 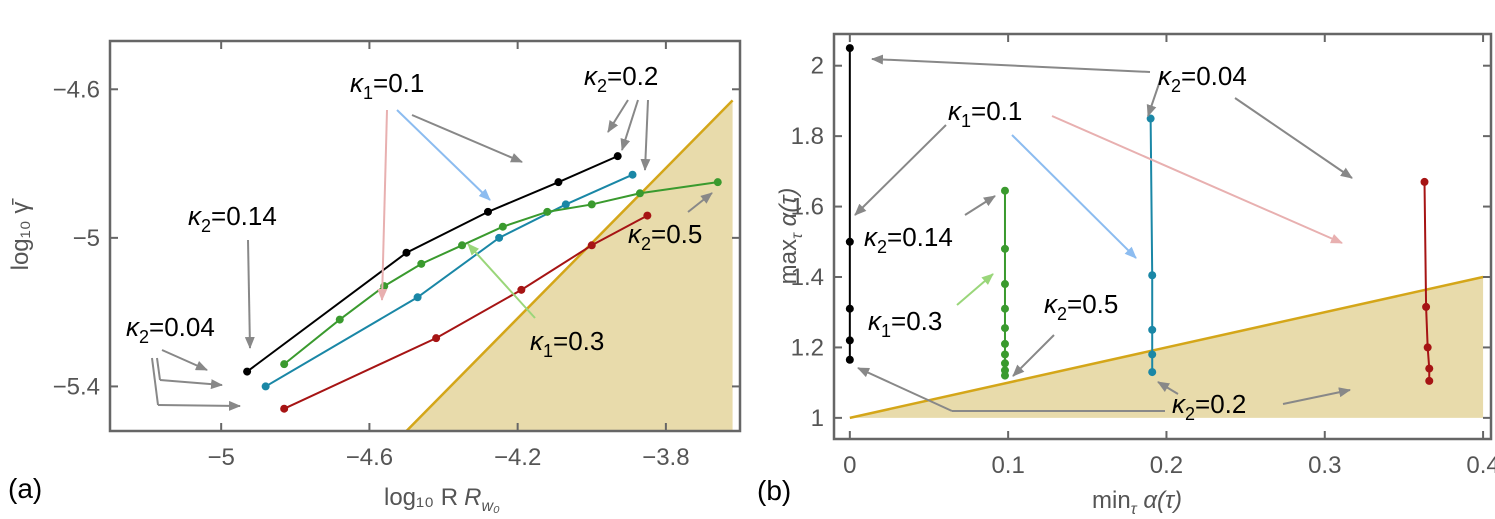 I want to click on panel-a-region-boundary, so click(x=569, y=265).